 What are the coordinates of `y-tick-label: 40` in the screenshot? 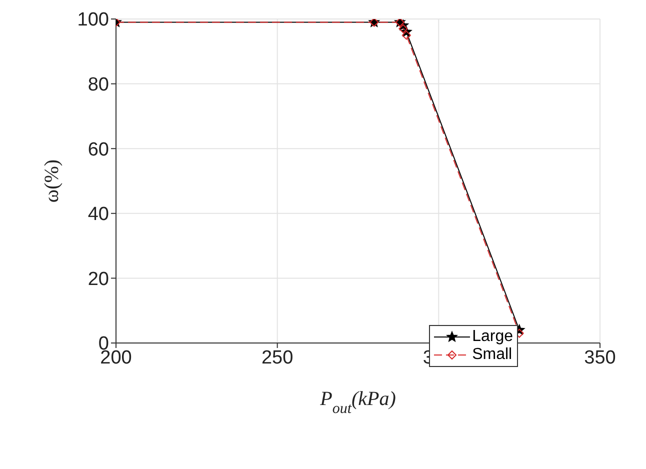 It's located at (98, 215).